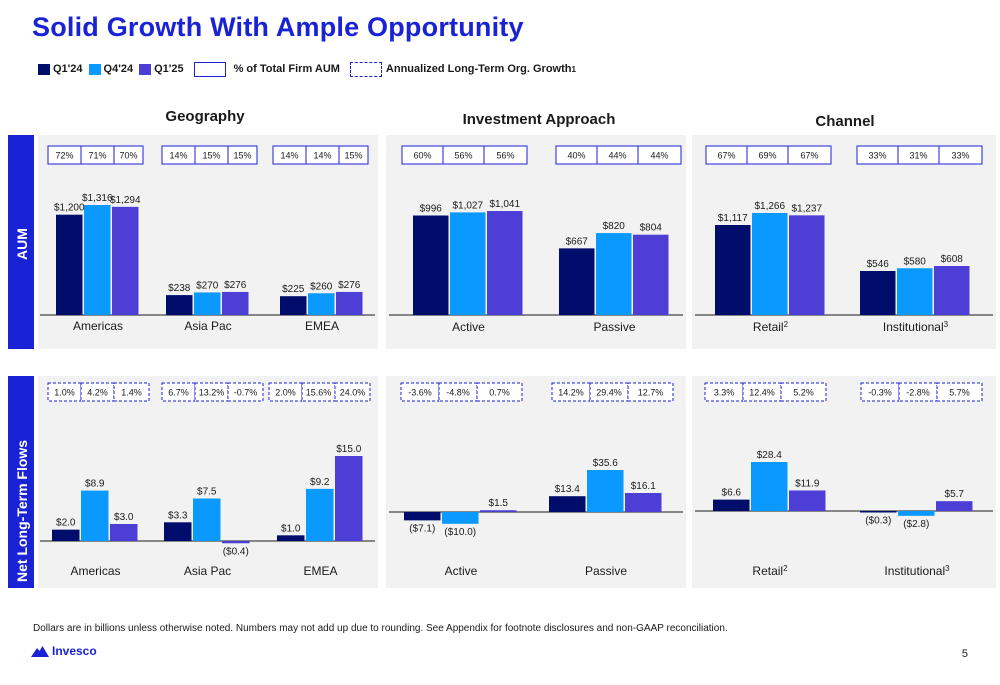 Image resolution: width=1000 pixels, height=685 pixels. Describe the element at coordinates (178, 515) in the screenshot. I see `data-label-c3-g1-s0: $3.3` at that location.